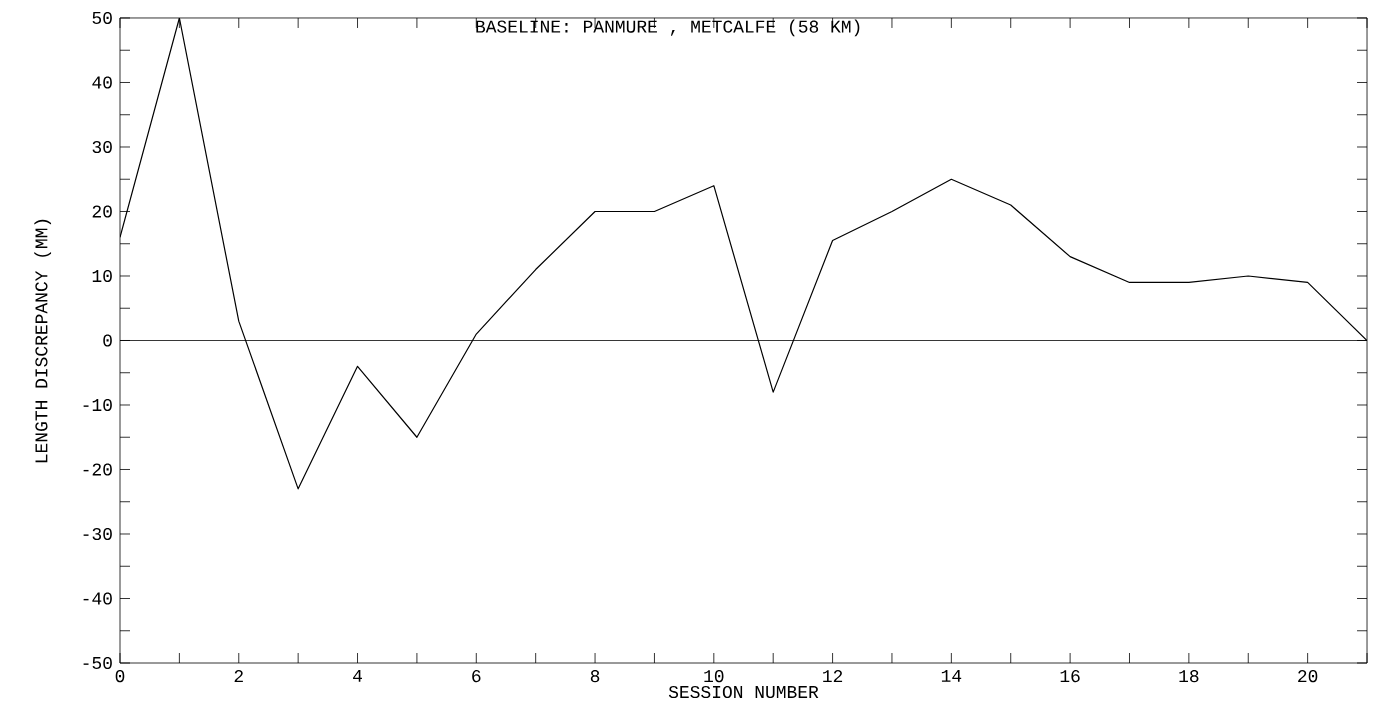  Describe the element at coordinates (102, 18) in the screenshot. I see `y-tick-label: 50` at that location.